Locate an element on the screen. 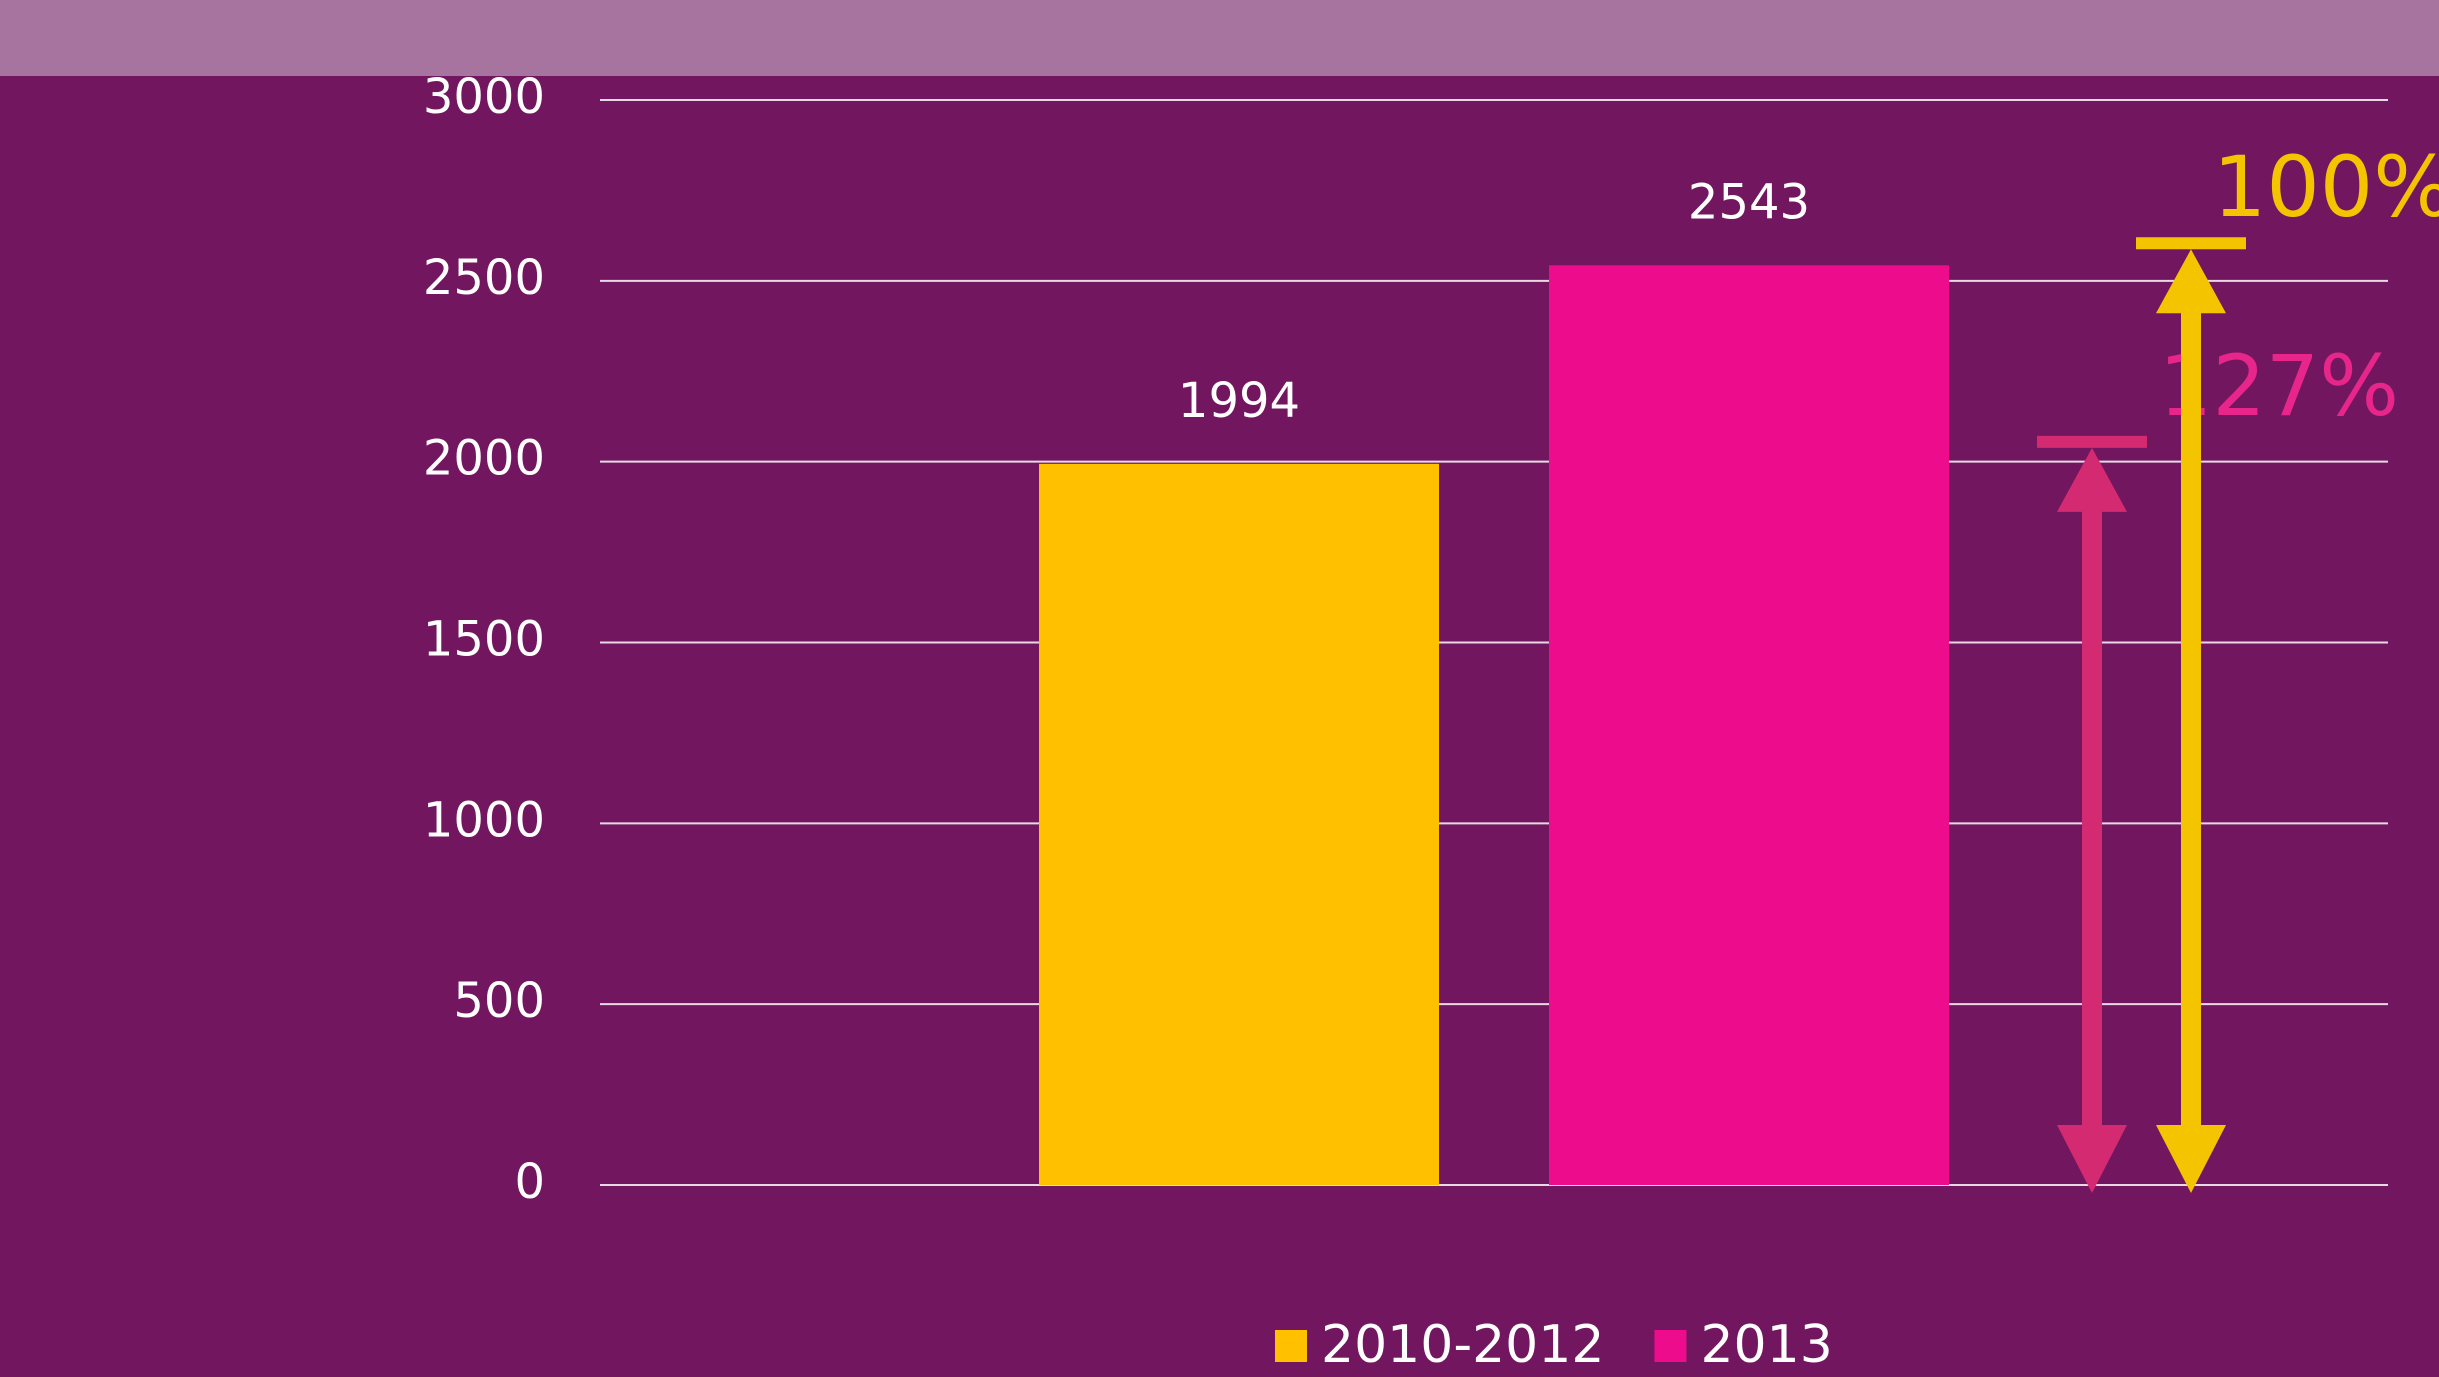 This screenshot has height=1377, width=2439. y-tick-label: 0 is located at coordinates (529, 1182).